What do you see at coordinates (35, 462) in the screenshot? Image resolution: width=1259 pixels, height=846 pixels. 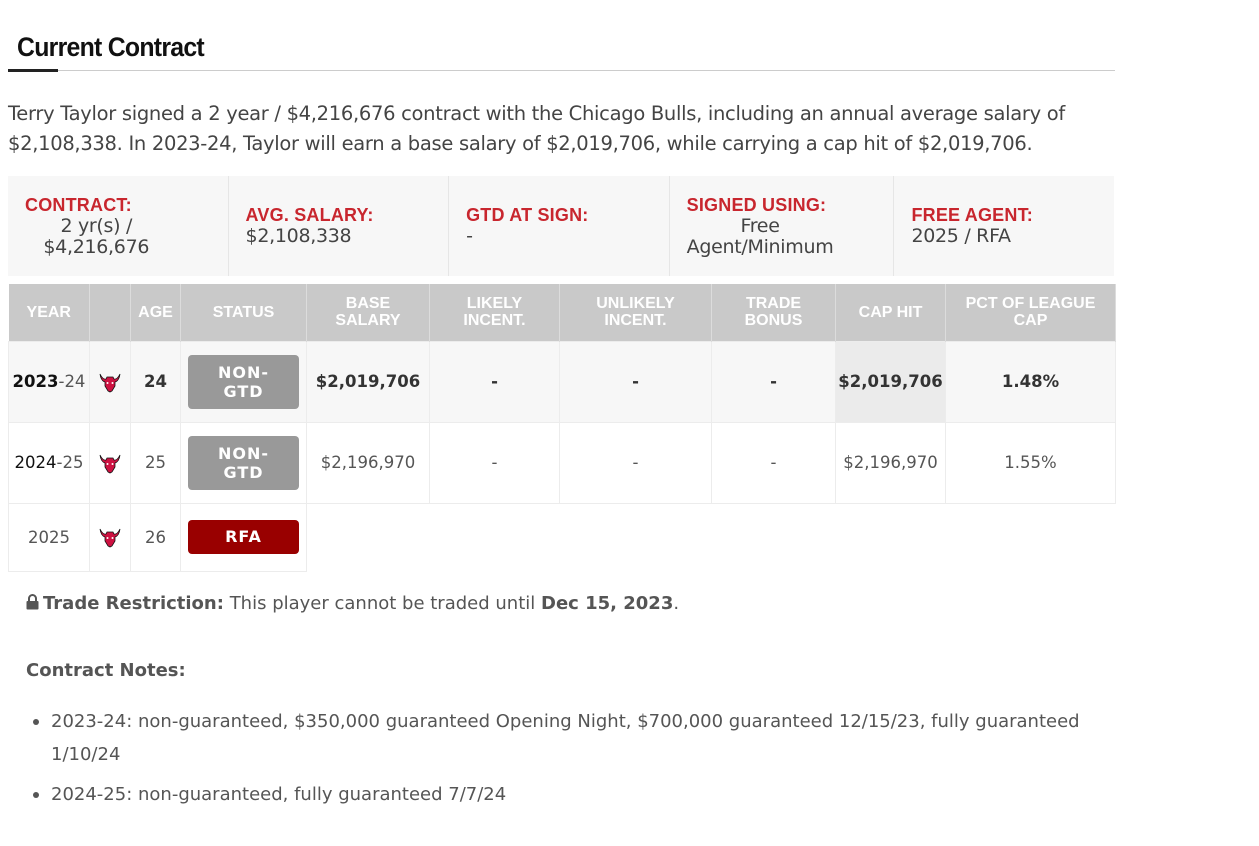 I see `year-main: 2024` at bounding box center [35, 462].